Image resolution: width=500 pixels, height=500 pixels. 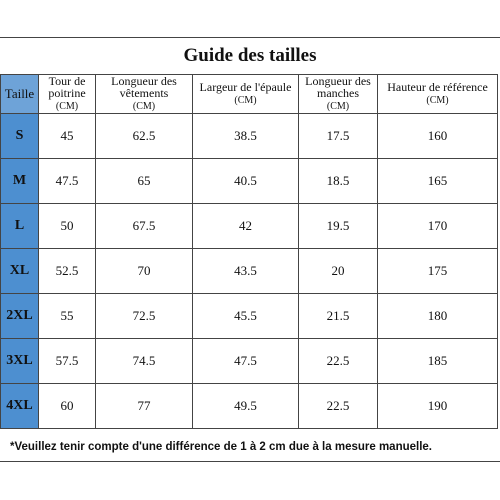 What do you see at coordinates (338, 271) in the screenshot?
I see `table-cell: 20` at bounding box center [338, 271].